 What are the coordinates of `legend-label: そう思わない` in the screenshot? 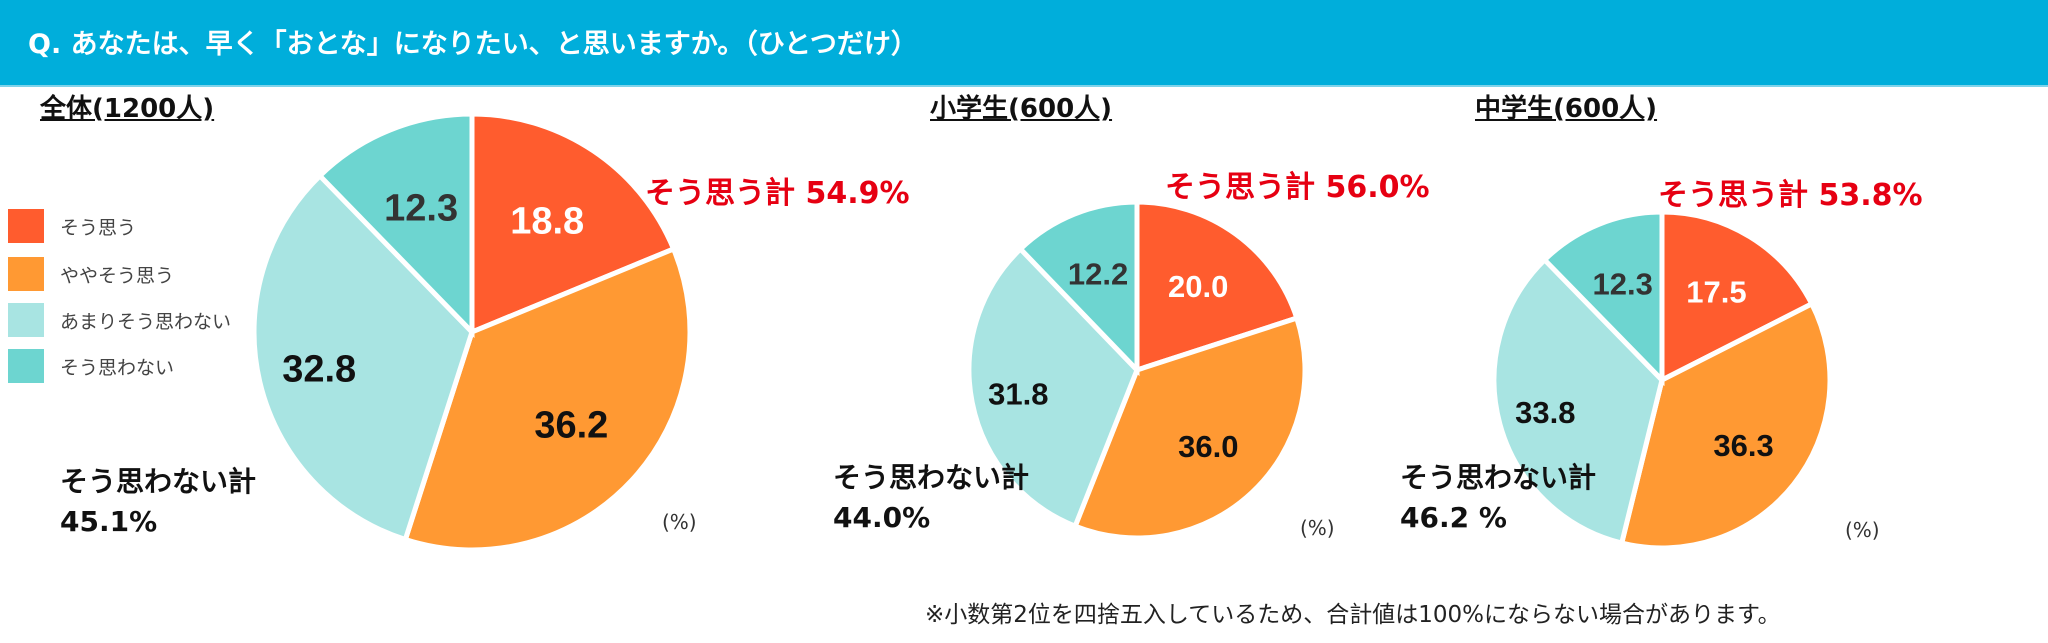 It's located at (117, 367).